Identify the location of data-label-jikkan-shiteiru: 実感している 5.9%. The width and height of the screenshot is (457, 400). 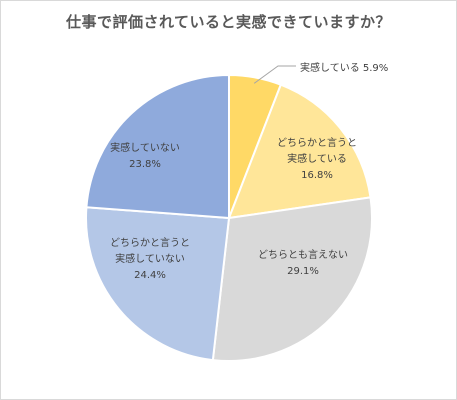
(344, 67).